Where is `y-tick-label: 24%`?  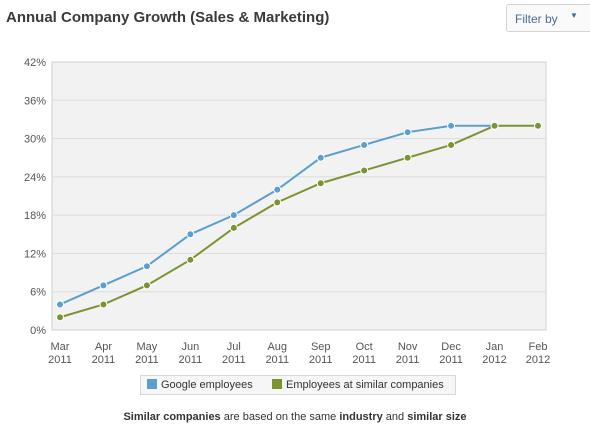
y-tick-label: 24% is located at coordinates (35, 178).